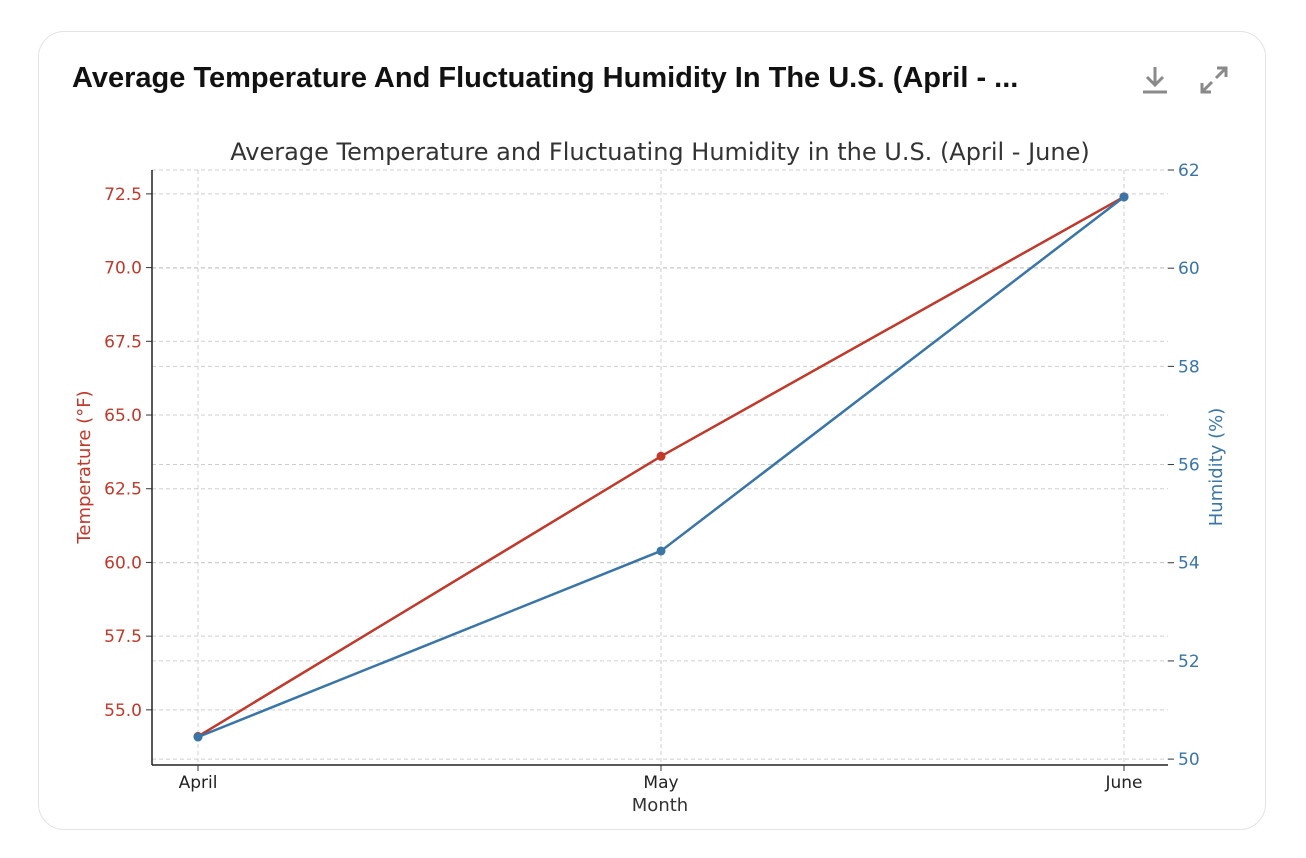 The height and width of the screenshot is (858, 1306). Describe the element at coordinates (660, 805) in the screenshot. I see `x-axis-label: Month` at that location.